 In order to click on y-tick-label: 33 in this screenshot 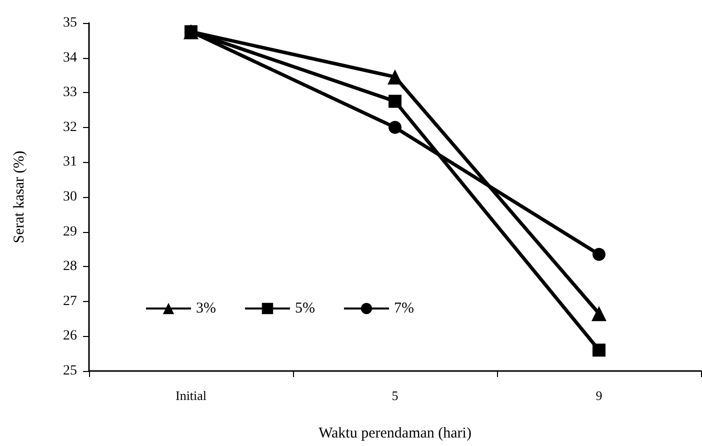, I will do `click(70, 92)`.